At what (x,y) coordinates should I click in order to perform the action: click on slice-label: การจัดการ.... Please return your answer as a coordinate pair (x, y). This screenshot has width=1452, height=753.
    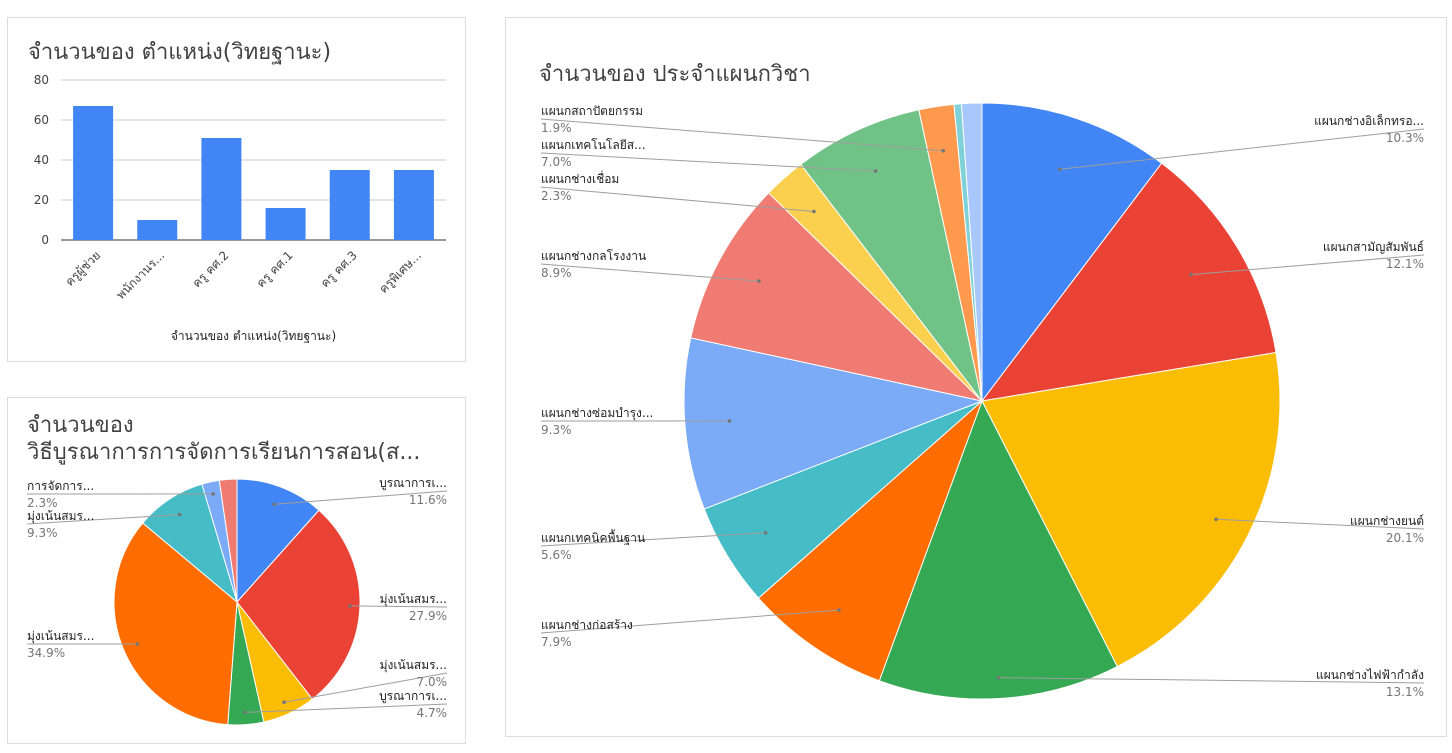
    Looking at the image, I should click on (60, 486).